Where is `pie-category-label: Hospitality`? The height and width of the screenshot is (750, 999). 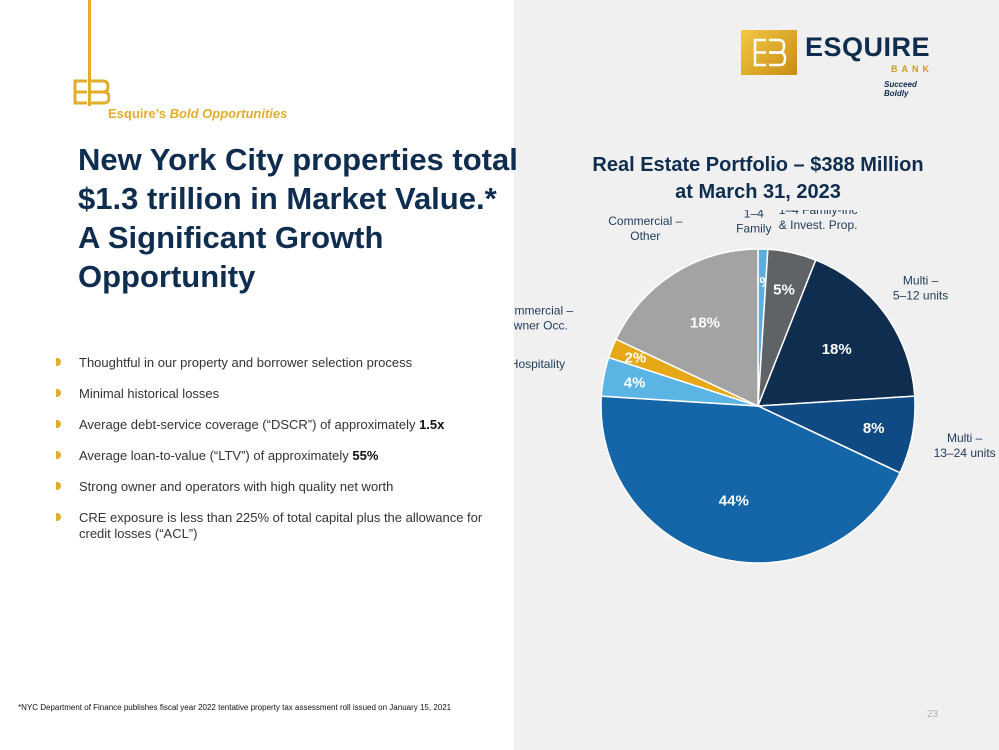
pie-category-label: Hospitality is located at coordinates (539, 364).